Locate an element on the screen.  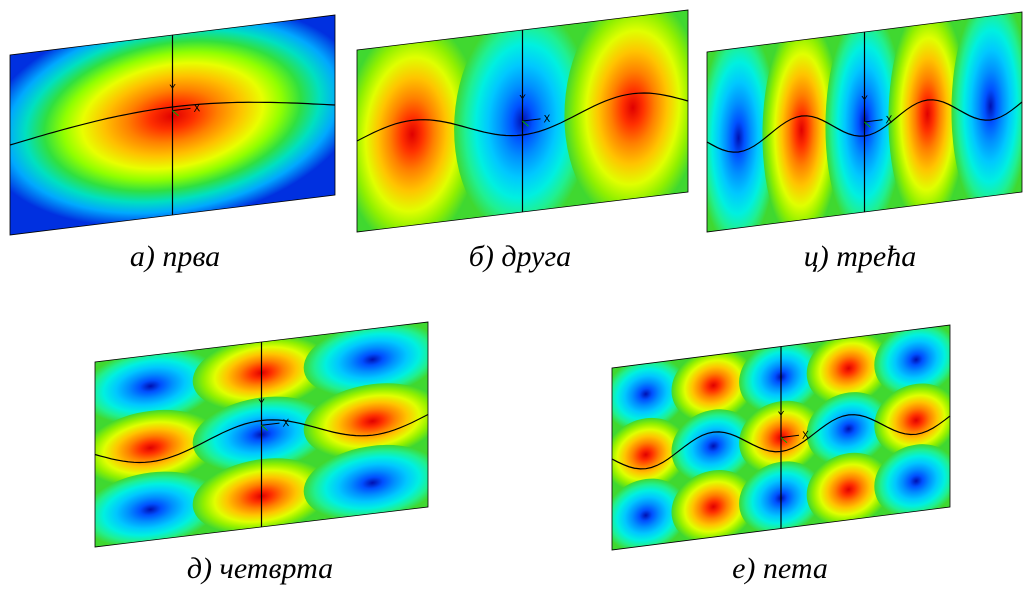
caption: а) прва is located at coordinates (175, 256).